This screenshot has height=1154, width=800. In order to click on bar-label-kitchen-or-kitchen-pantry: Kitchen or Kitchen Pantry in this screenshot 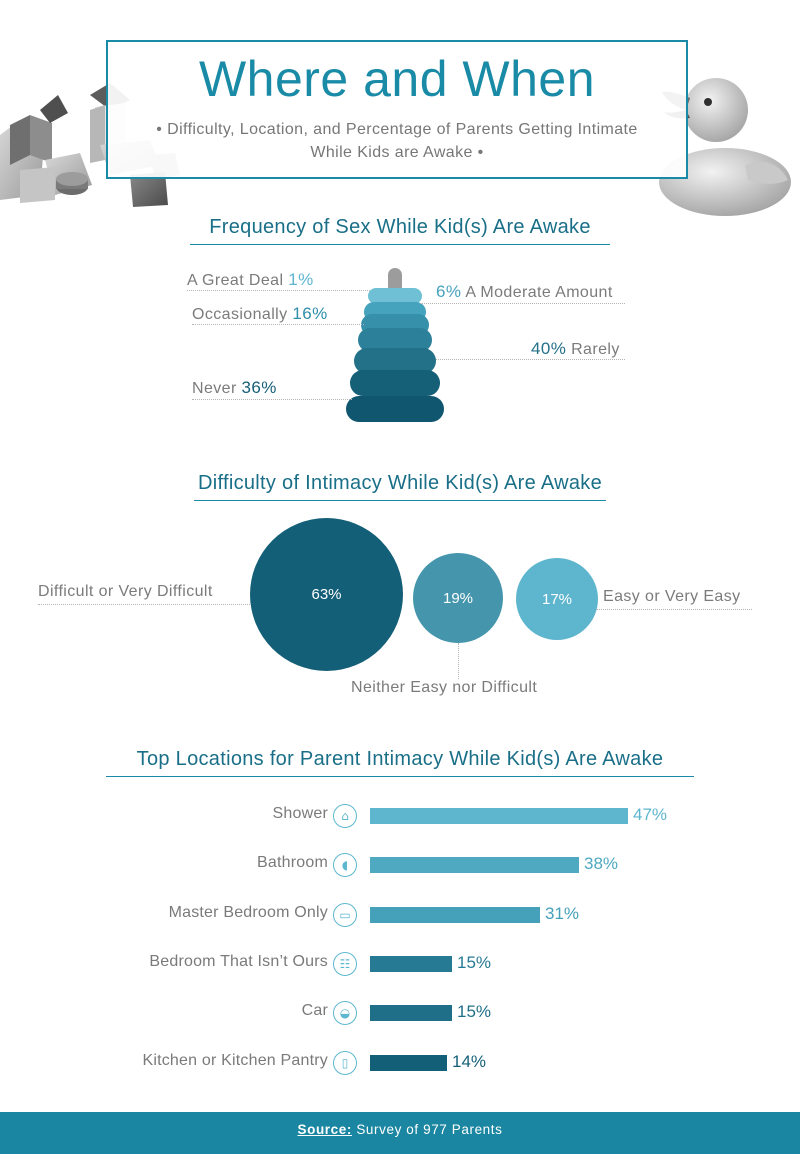, I will do `click(235, 1060)`.